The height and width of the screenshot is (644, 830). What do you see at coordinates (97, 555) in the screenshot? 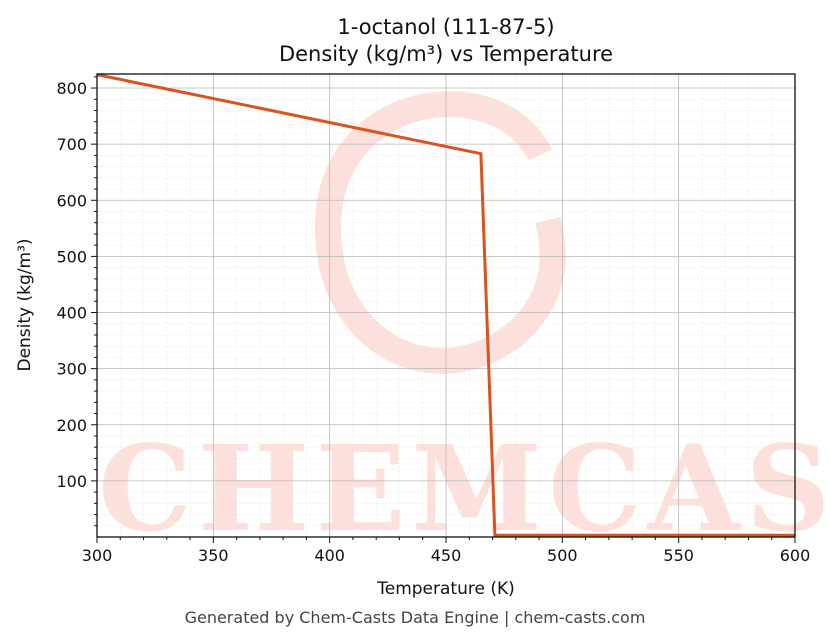
I see `x-tick-label: 300` at bounding box center [97, 555].